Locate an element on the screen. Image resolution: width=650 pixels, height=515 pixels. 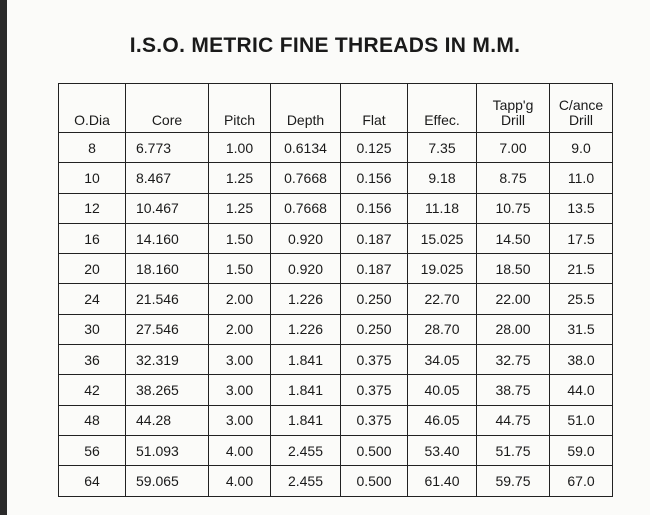
table-cell: 19.025 is located at coordinates (442, 269).